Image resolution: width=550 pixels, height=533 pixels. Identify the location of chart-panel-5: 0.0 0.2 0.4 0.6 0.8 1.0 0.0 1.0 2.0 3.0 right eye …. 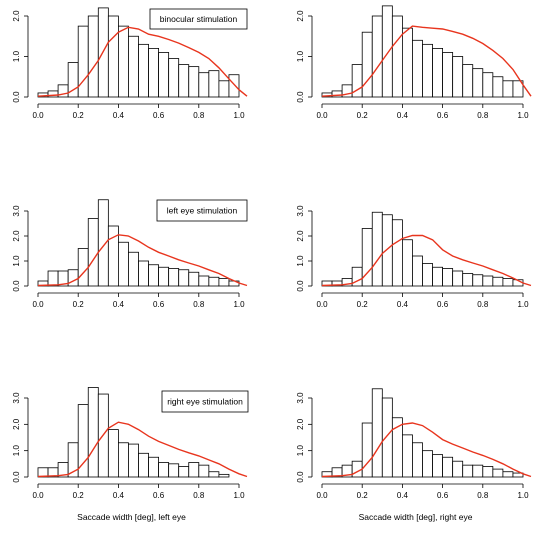
(130, 454).